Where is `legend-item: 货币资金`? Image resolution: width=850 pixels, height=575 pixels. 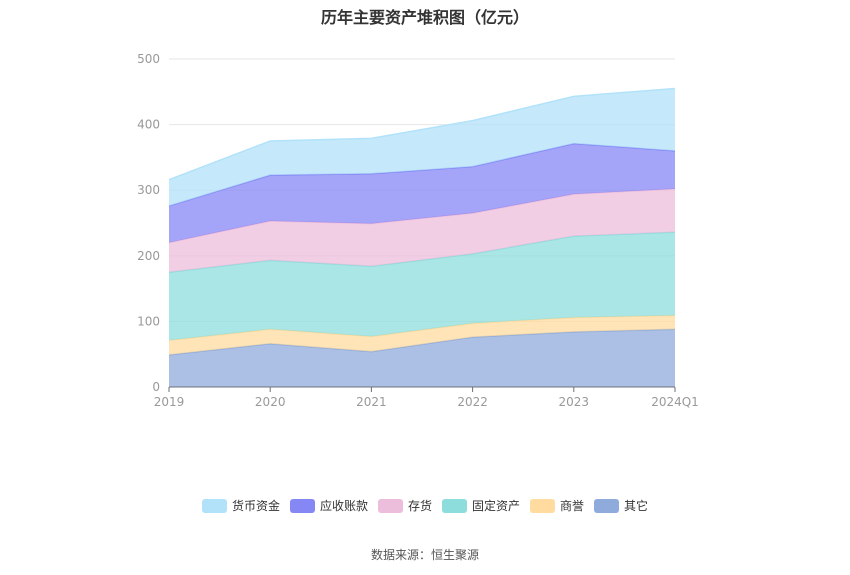 legend-item: 货币资金 is located at coordinates (240, 505).